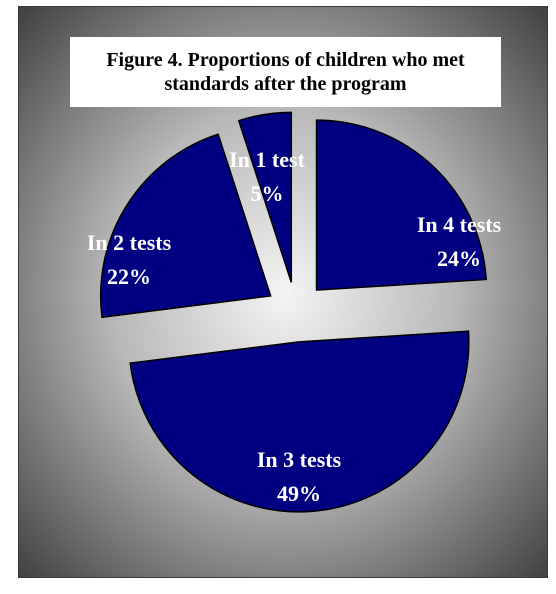 This screenshot has width=556, height=594. I want to click on slice-percent-in-3-tests: 49%, so click(299, 493).